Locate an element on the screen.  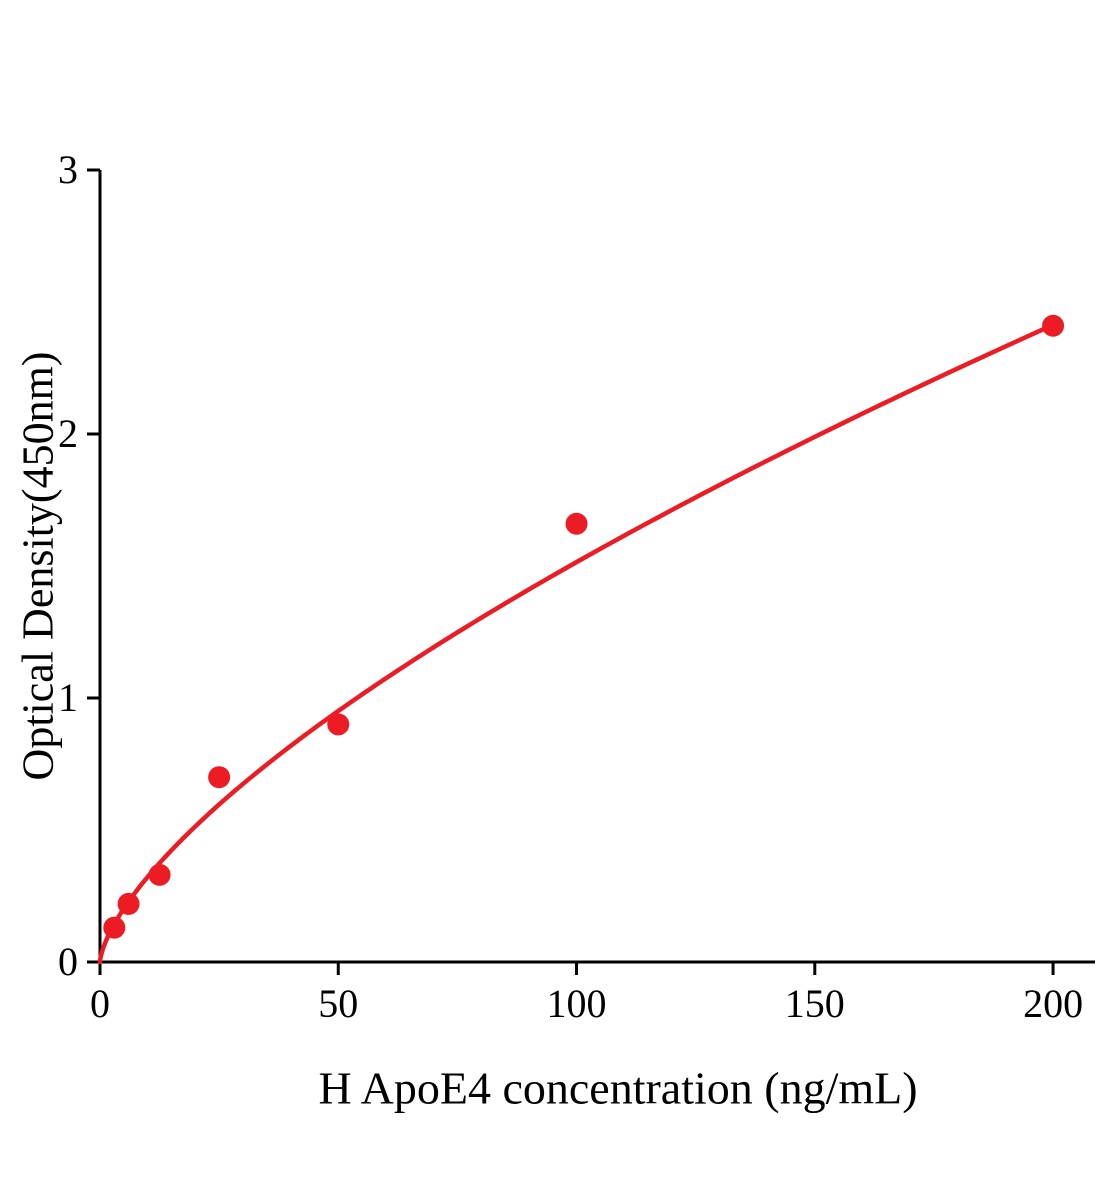
x-tick-label: 100 is located at coordinates (577, 1003).